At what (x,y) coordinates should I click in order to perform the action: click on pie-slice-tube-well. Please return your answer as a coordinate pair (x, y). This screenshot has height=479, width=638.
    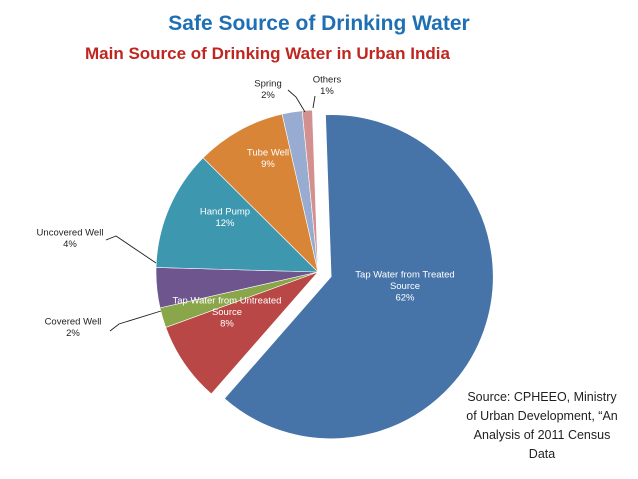
    Looking at the image, I should click on (260, 193).